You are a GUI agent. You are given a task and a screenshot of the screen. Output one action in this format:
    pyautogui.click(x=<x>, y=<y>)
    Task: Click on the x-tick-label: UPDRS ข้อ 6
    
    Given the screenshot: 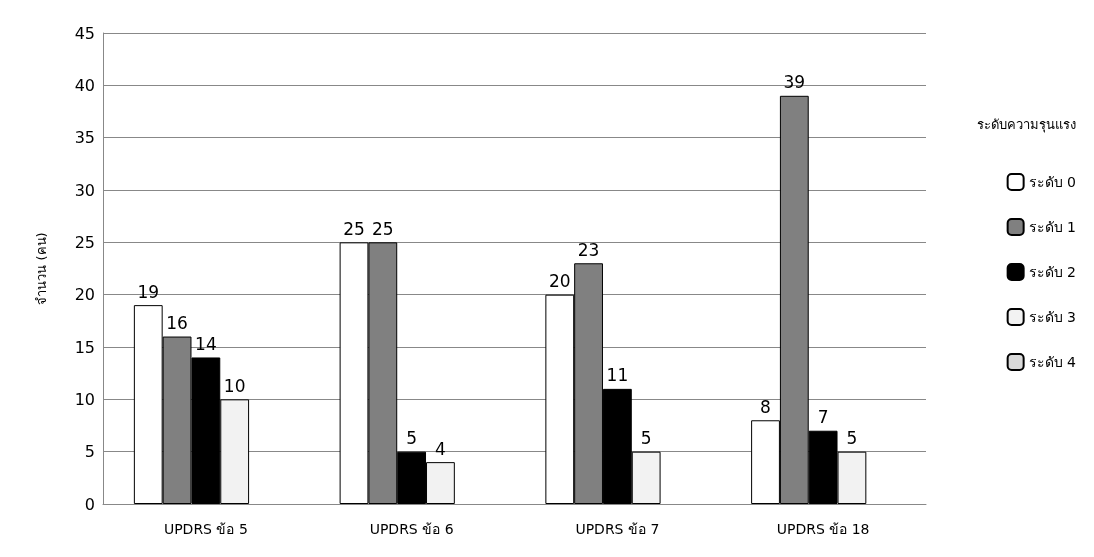 What is the action you would take?
    pyautogui.click(x=411, y=529)
    